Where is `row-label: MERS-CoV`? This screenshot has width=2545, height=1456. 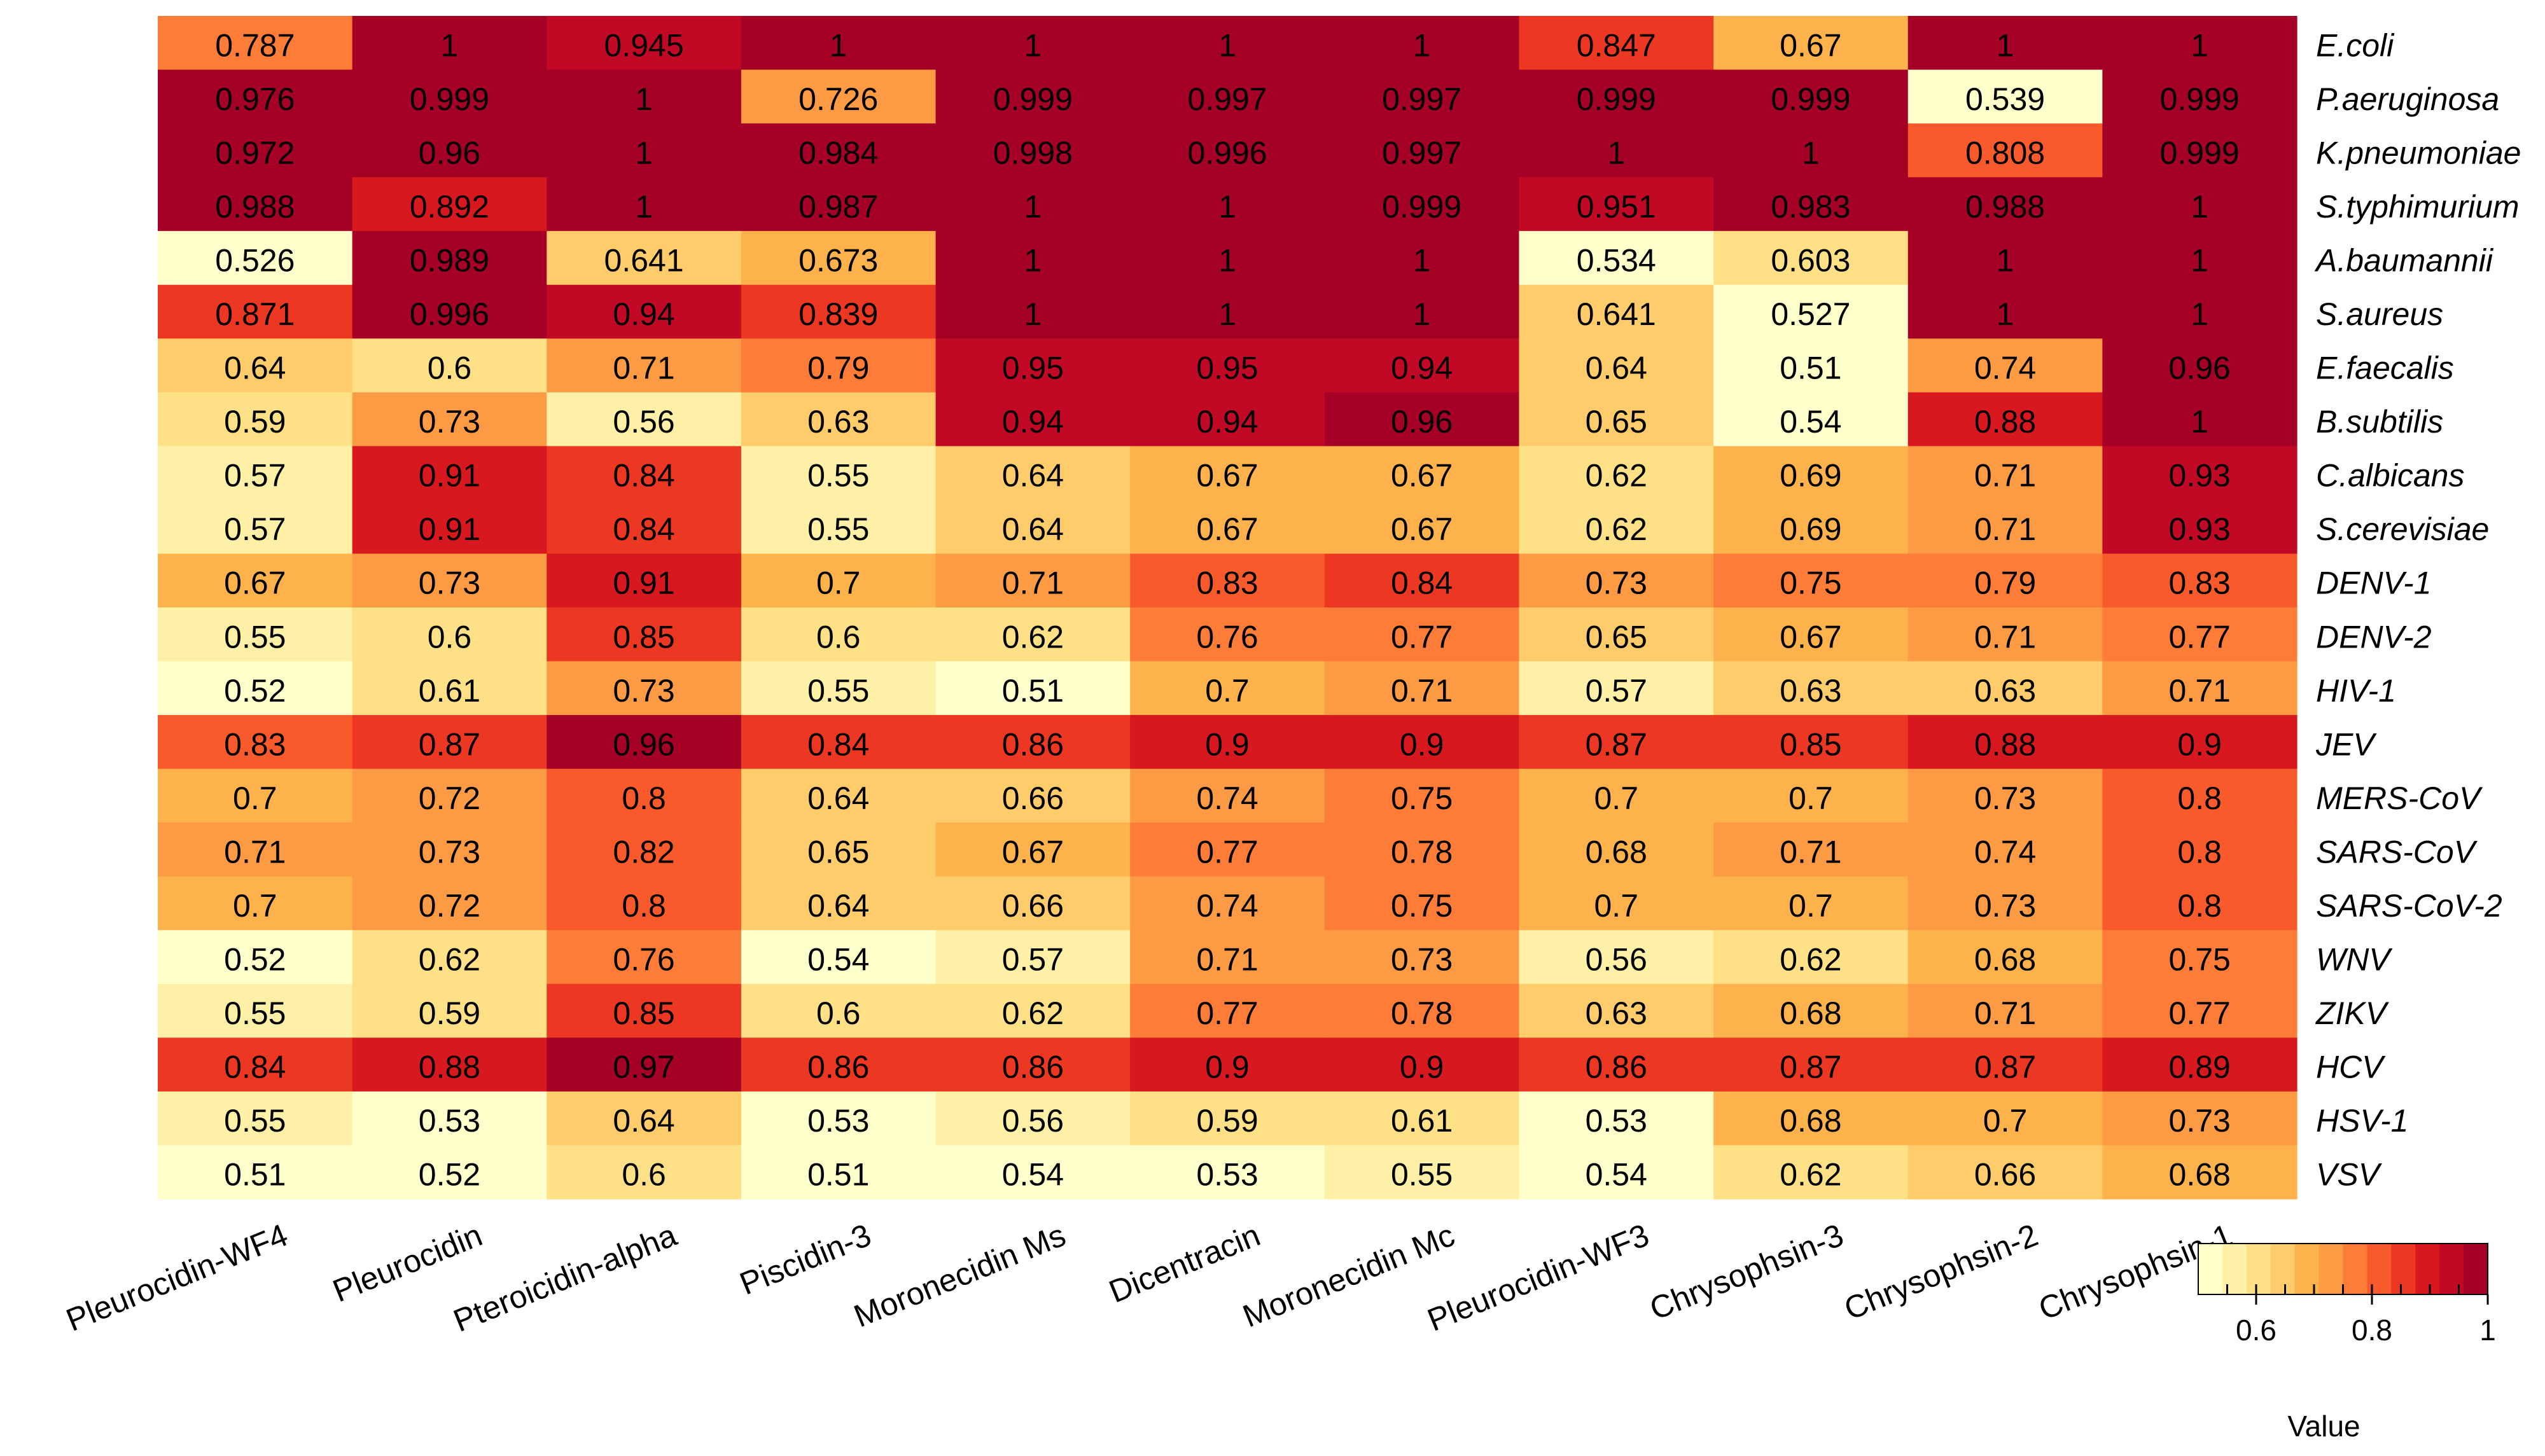
row-label: MERS-CoV is located at coordinates (2399, 798).